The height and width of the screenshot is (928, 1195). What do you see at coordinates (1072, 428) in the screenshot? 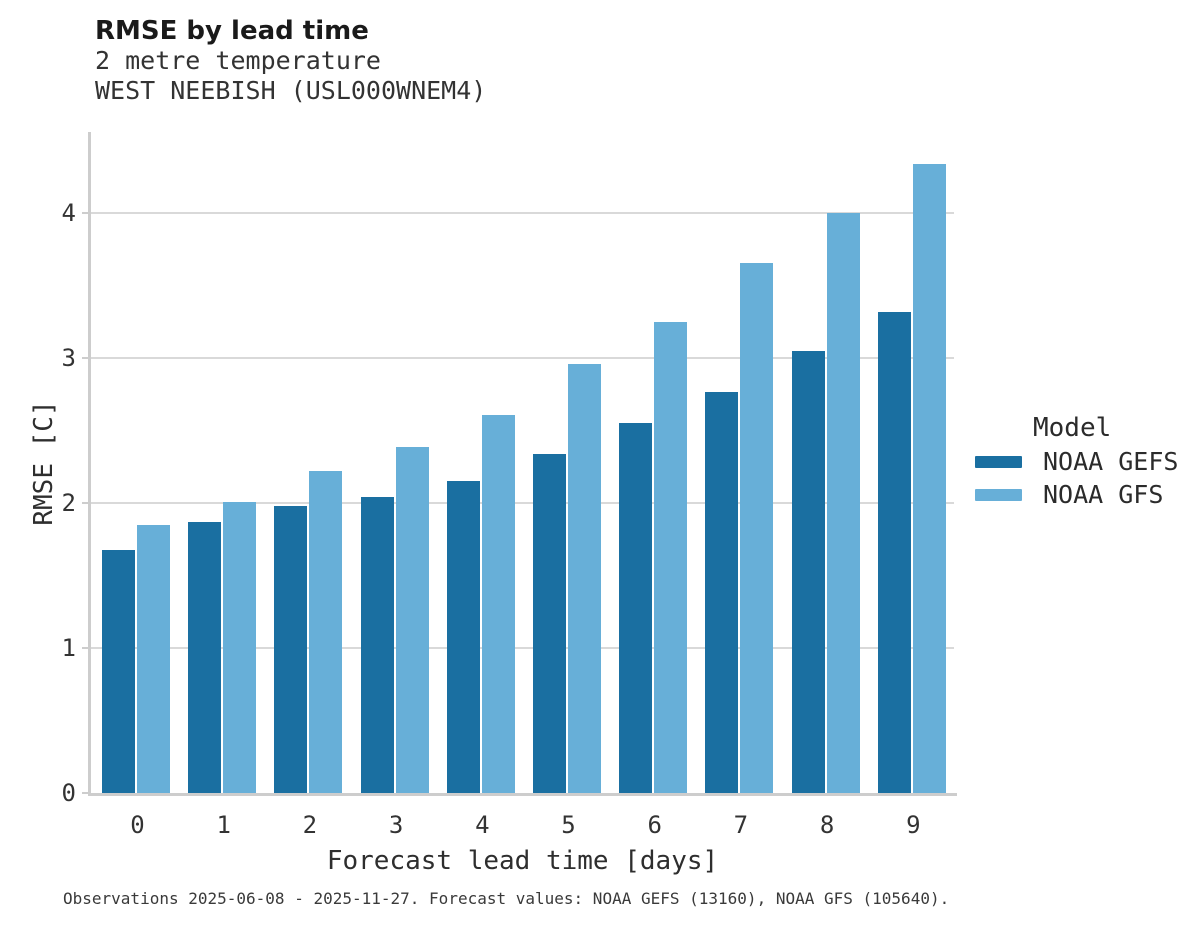
I see `legend-title: Model` at bounding box center [1072, 428].